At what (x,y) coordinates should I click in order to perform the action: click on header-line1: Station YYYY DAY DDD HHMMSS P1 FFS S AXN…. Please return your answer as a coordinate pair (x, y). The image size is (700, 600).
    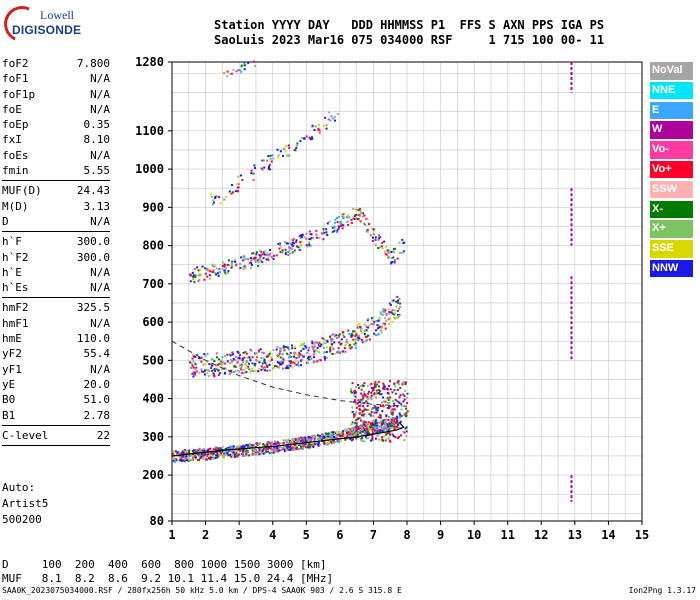
    Looking at the image, I should click on (409, 25).